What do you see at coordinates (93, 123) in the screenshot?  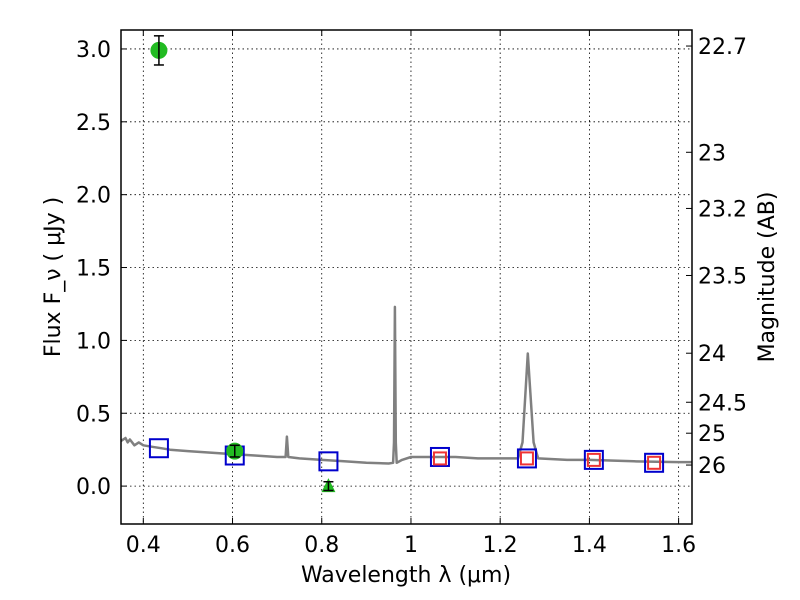 I see `y-tick-label: 2.5` at bounding box center [93, 123].